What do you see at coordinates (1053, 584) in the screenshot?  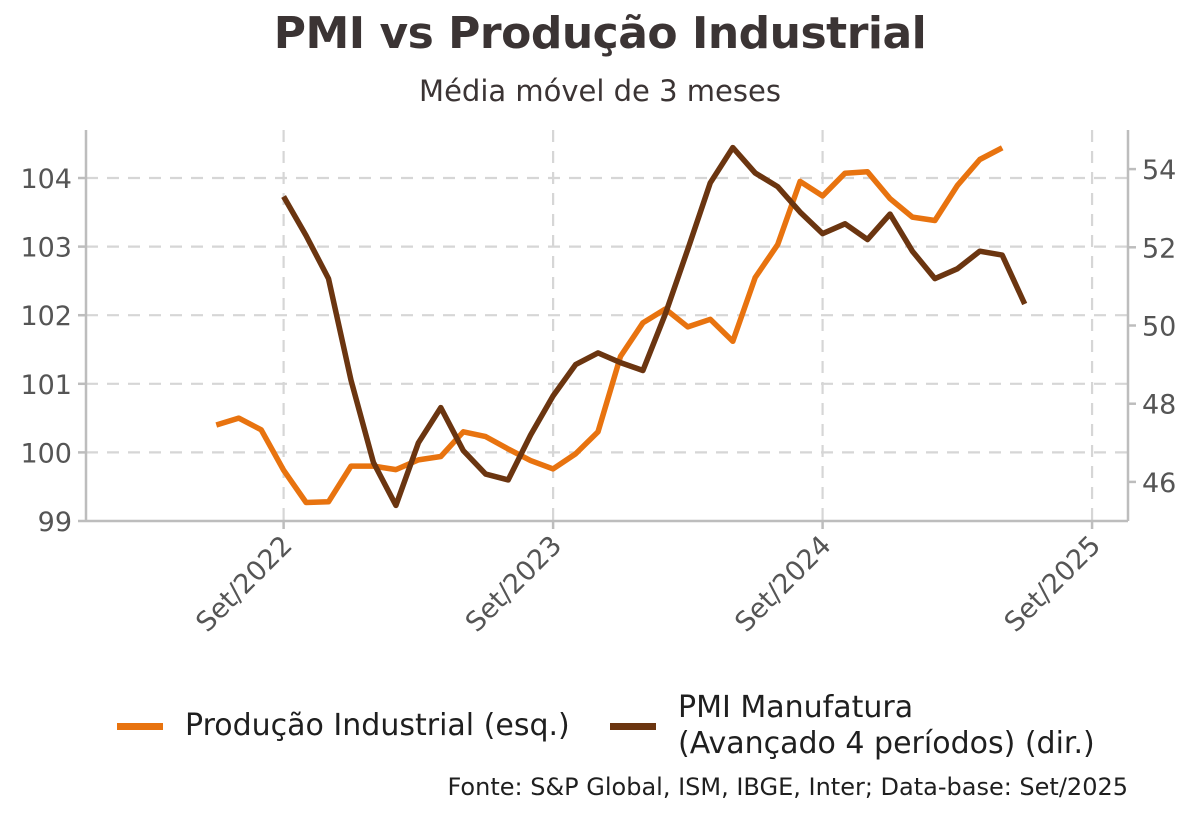 I see `x-tick-label: Set/2025` at bounding box center [1053, 584].